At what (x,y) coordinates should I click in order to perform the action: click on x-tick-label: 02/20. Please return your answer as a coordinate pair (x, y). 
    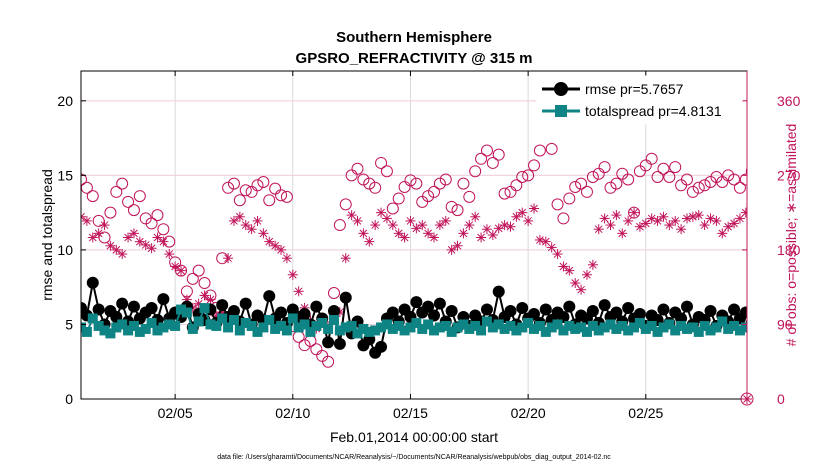
    Looking at the image, I should click on (528, 413).